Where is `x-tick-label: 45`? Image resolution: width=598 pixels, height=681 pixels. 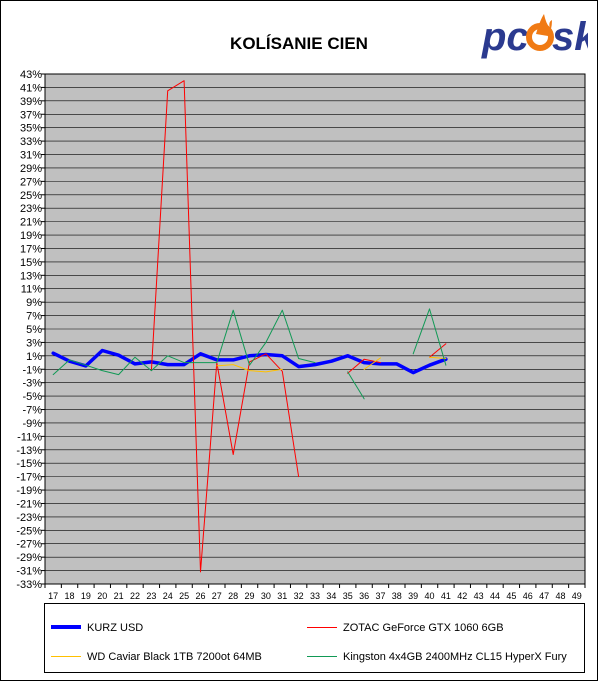 x-tick-label: 45 is located at coordinates (511, 595).